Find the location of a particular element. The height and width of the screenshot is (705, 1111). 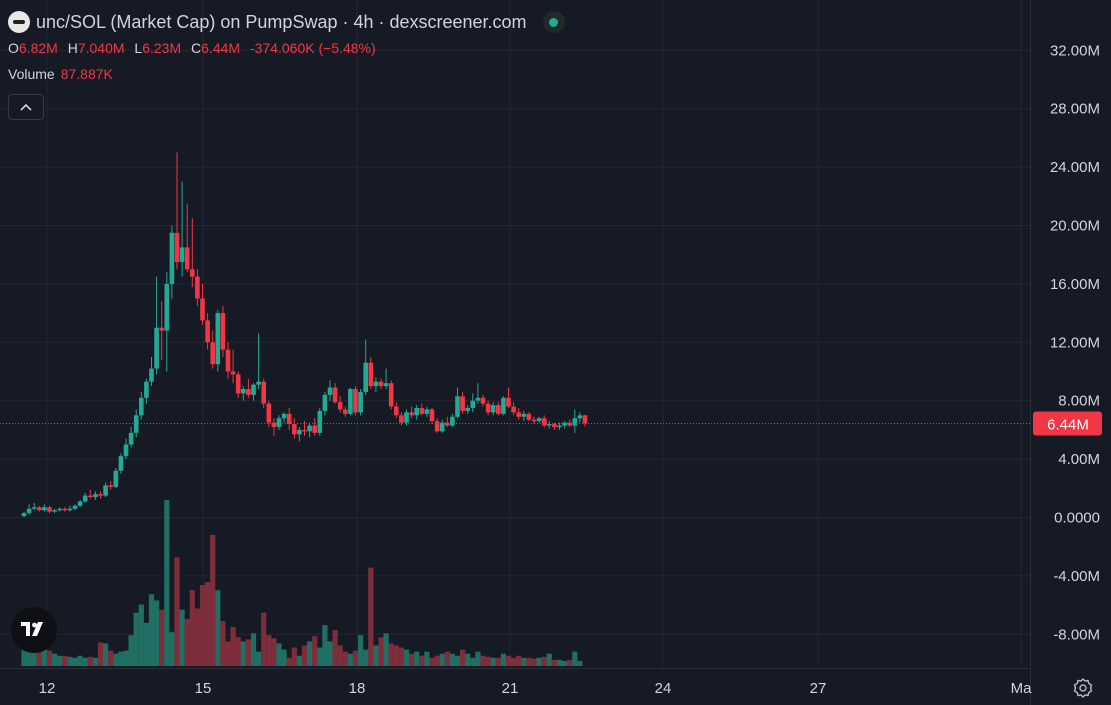

low-label: L is located at coordinates (138, 48).